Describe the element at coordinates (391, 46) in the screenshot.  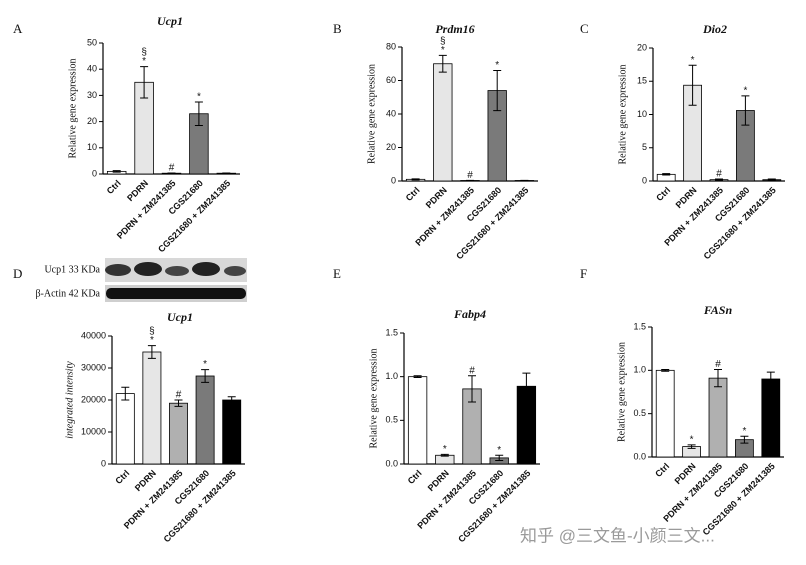
I see `y-tick-label: 80` at that location.